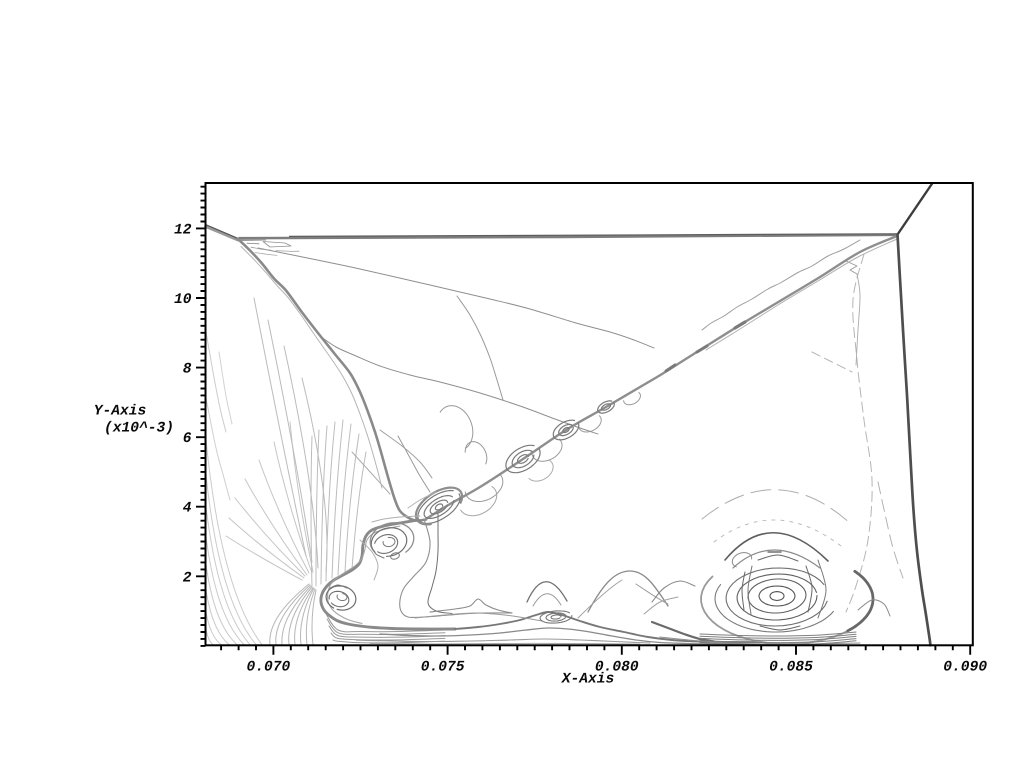 This screenshot has width=1024, height=760. I want to click on svg-text: 0.090, so click(965, 668).